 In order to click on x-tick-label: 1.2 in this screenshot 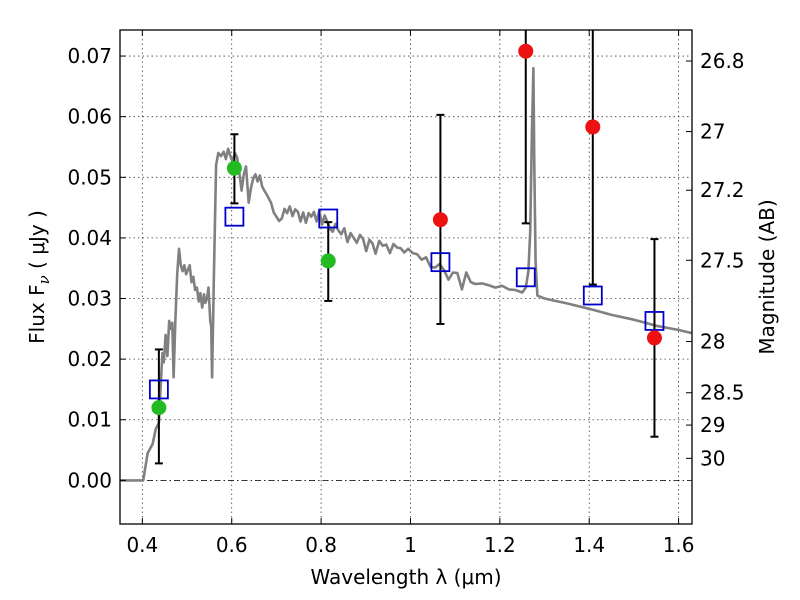, I will do `click(500, 545)`.